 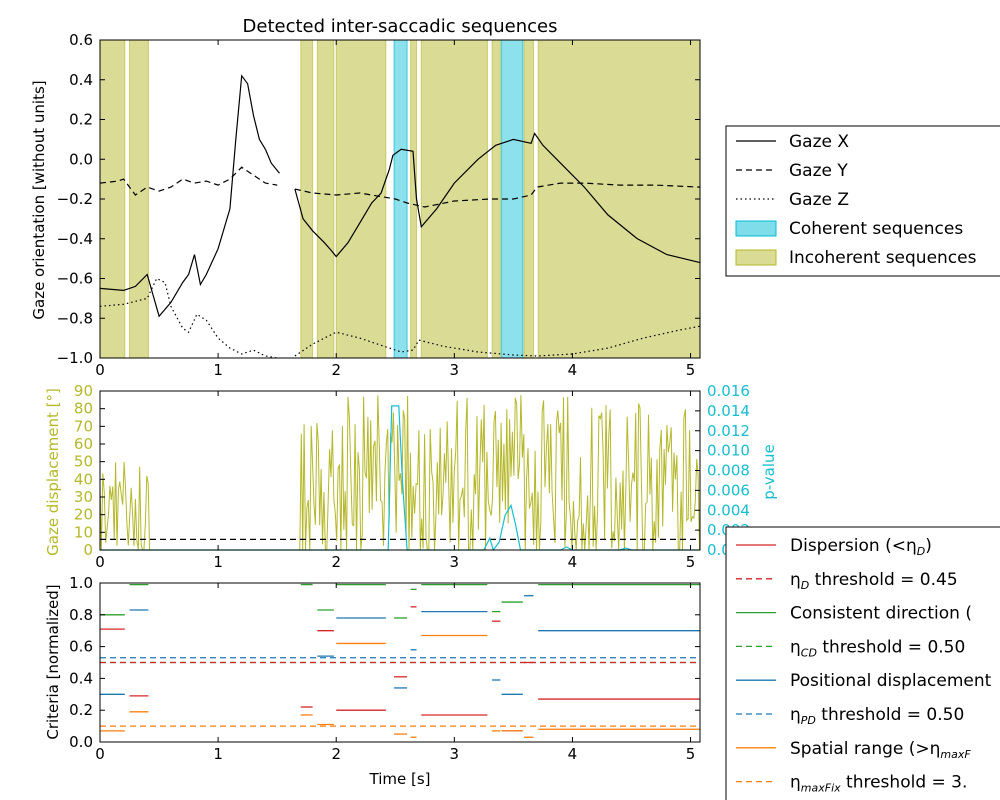 What do you see at coordinates (455, 754) in the screenshot?
I see `bottom-x-tick-label: 3` at bounding box center [455, 754].